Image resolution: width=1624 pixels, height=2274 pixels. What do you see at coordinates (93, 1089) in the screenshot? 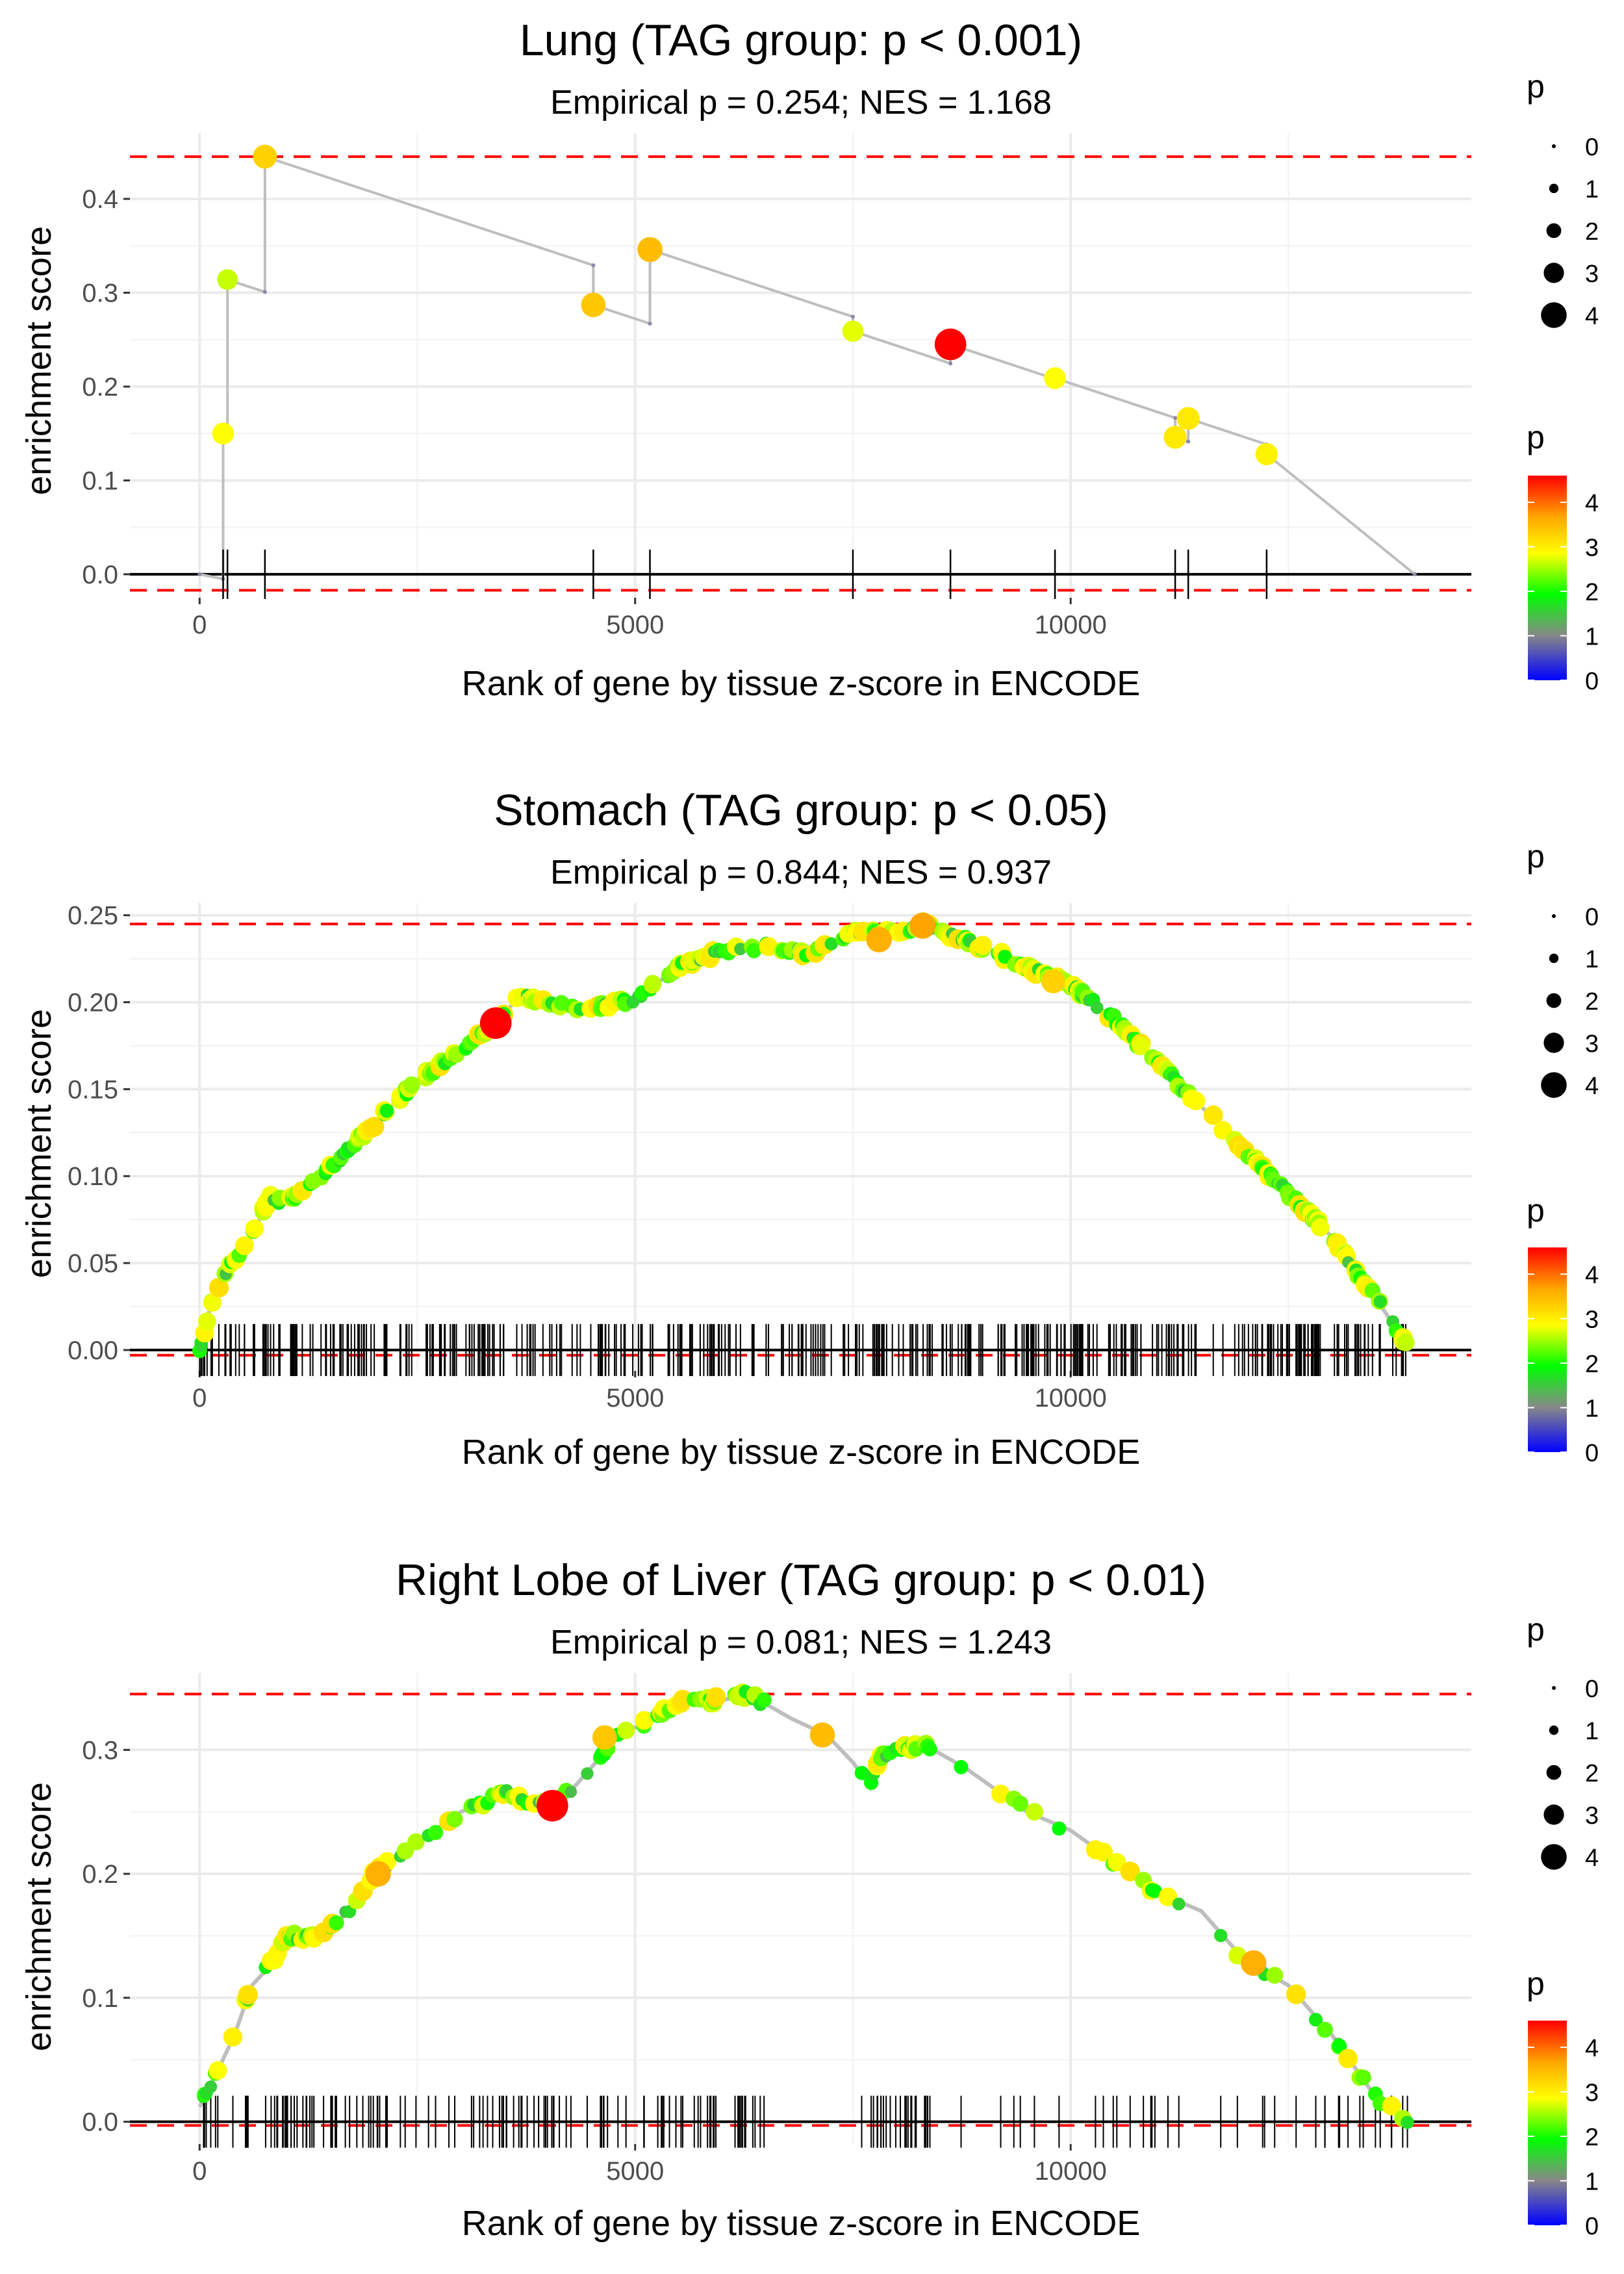
I see `y-tick-label: 0.15` at bounding box center [93, 1089].